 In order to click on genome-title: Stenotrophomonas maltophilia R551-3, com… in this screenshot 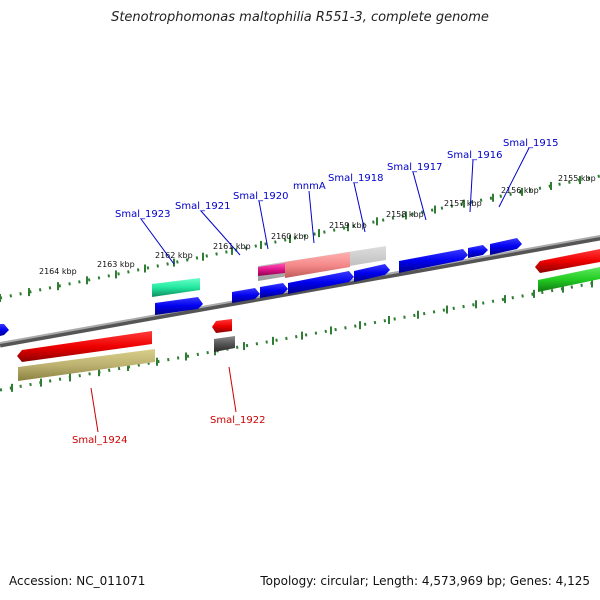, I will do `click(300, 17)`.